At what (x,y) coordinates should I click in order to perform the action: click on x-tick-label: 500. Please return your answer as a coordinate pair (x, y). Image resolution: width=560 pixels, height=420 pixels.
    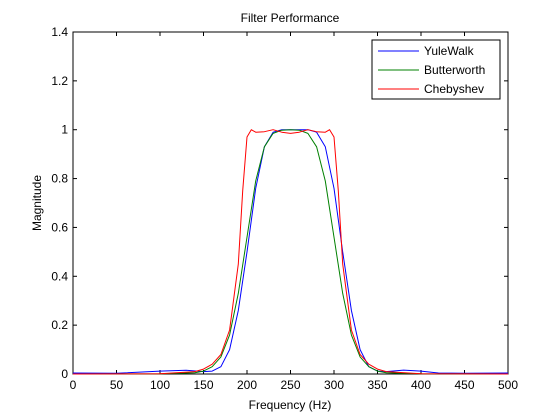
    Looking at the image, I should click on (508, 385).